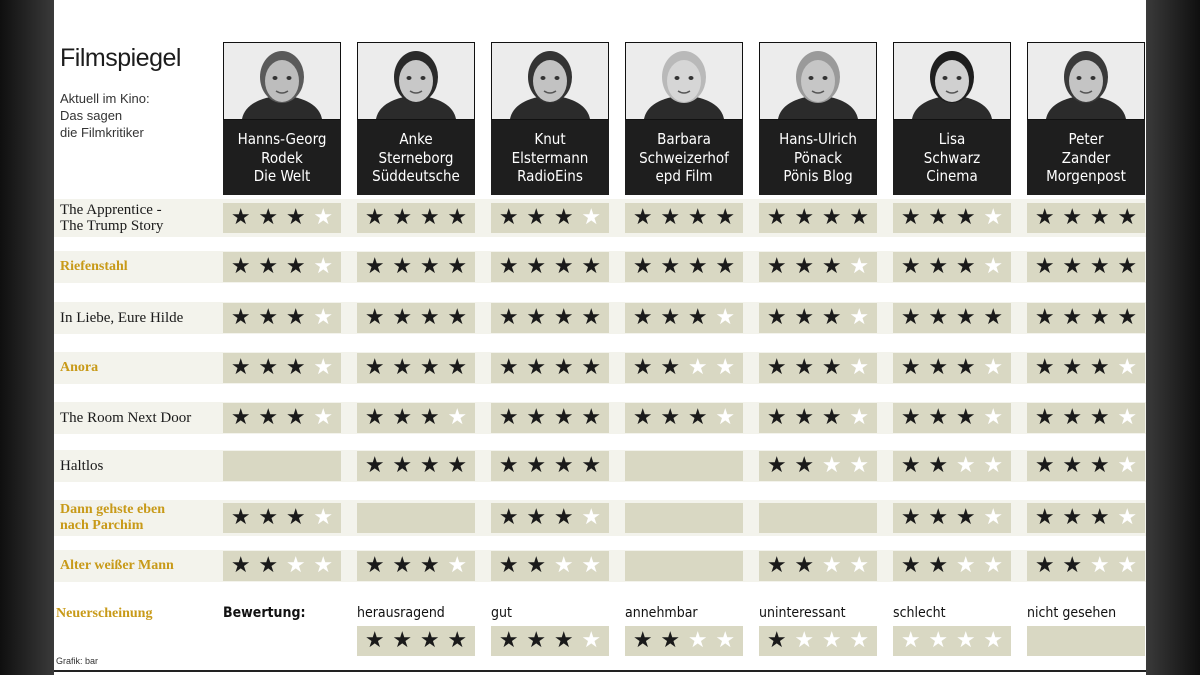 The image size is (1200, 675). Describe the element at coordinates (401, 613) in the screenshot. I see `legend-item-label: herausragend` at that location.